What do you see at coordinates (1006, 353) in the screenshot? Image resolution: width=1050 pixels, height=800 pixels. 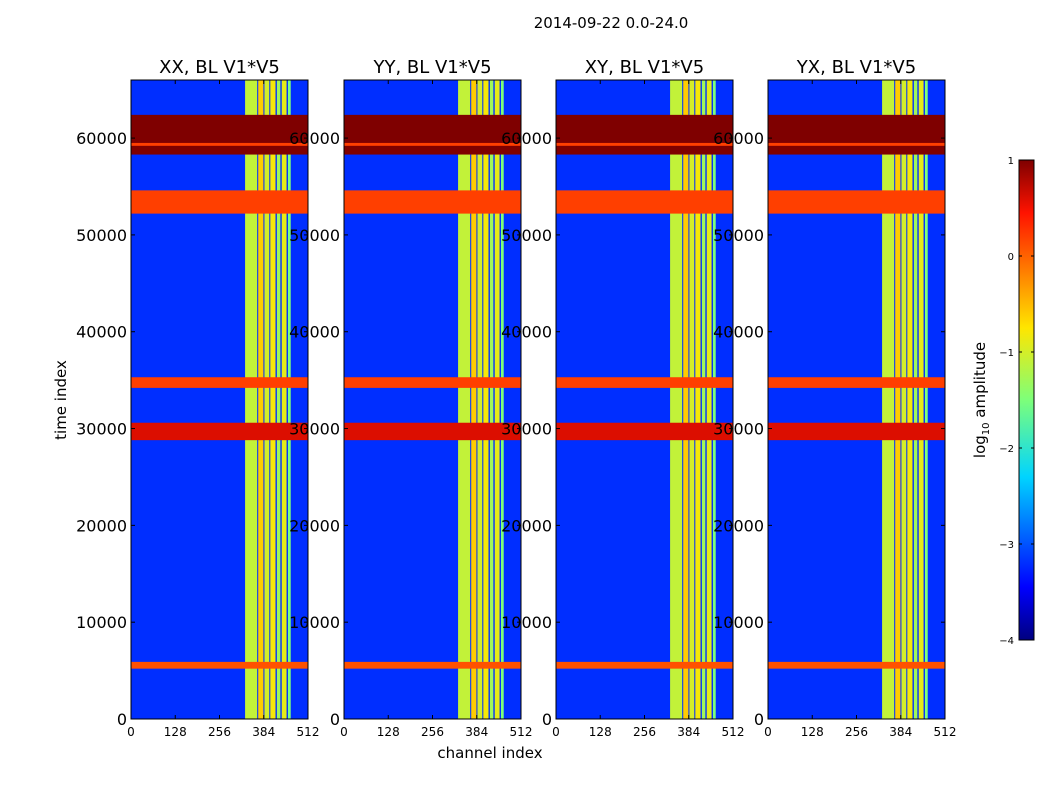 I see `colorbar-tick-label: −1` at bounding box center [1006, 353].